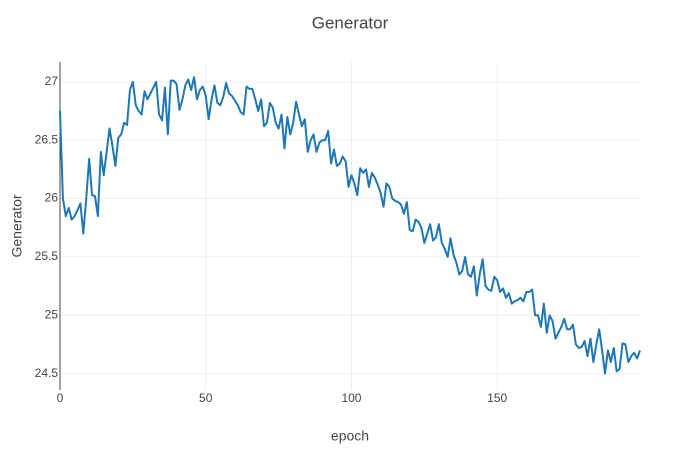 This screenshot has height=450, width=700. What do you see at coordinates (47, 139) in the screenshot?
I see `y-tick-label: 26.5` at bounding box center [47, 139].